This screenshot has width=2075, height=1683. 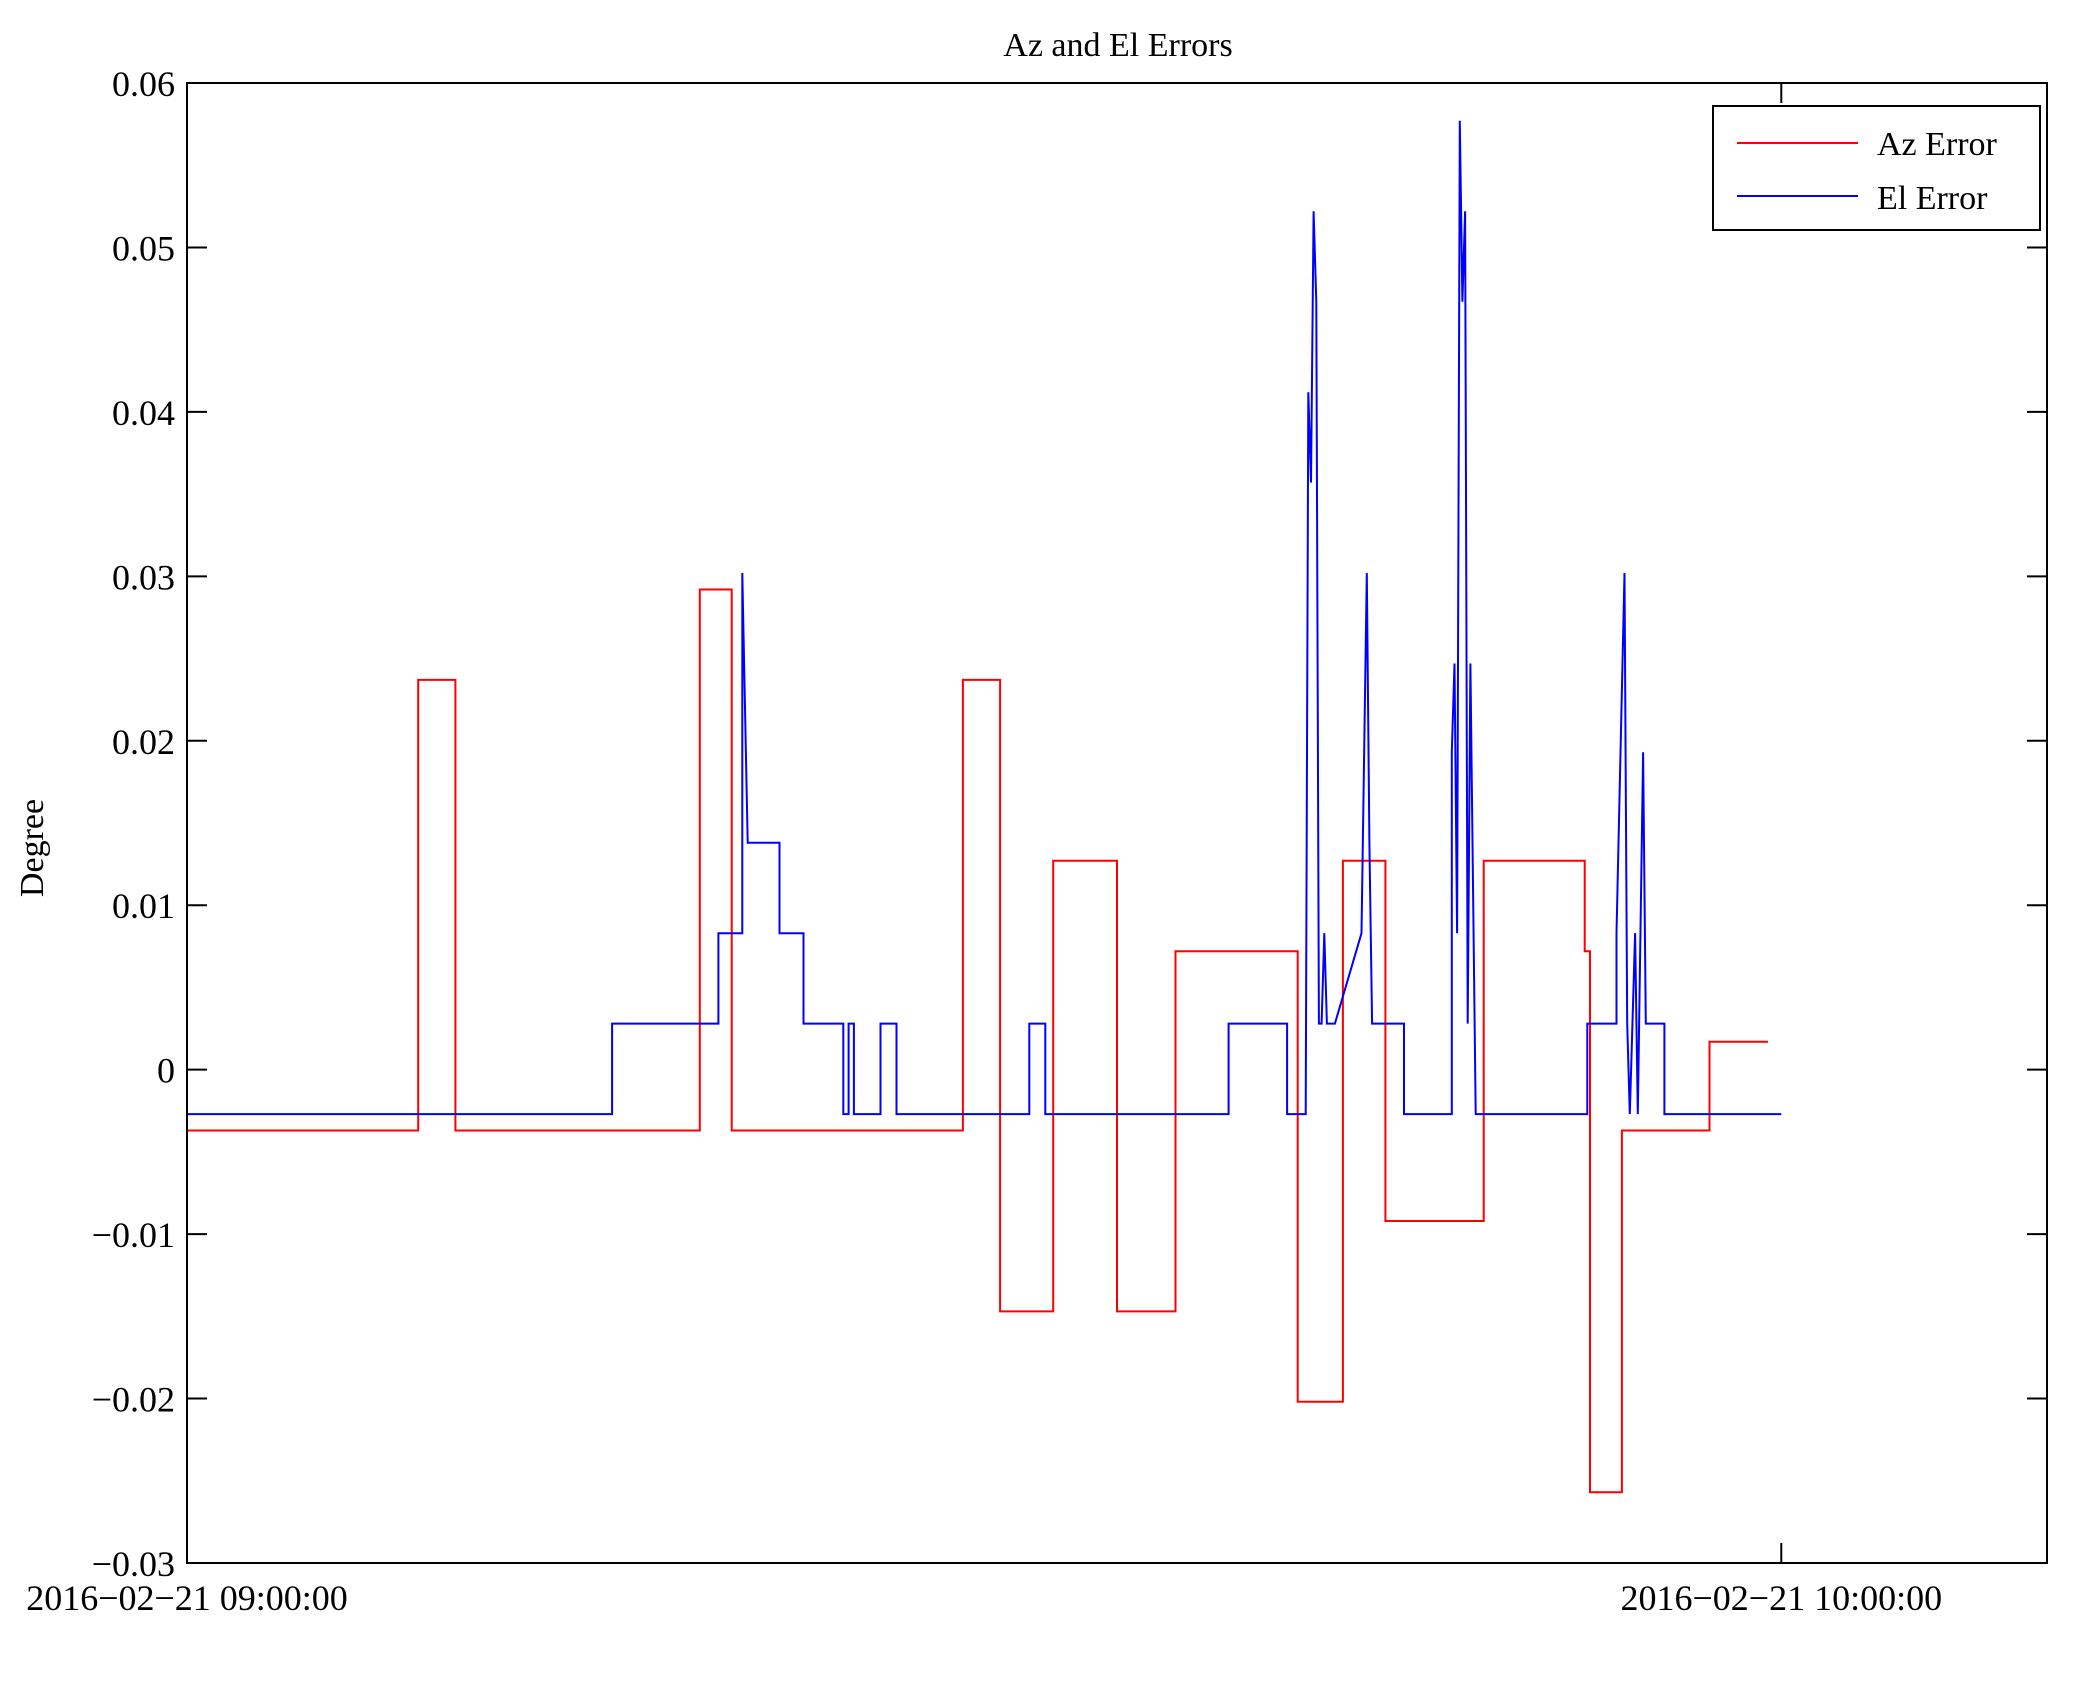 I want to click on legend-label-az: Az Error, so click(x=1937, y=144).